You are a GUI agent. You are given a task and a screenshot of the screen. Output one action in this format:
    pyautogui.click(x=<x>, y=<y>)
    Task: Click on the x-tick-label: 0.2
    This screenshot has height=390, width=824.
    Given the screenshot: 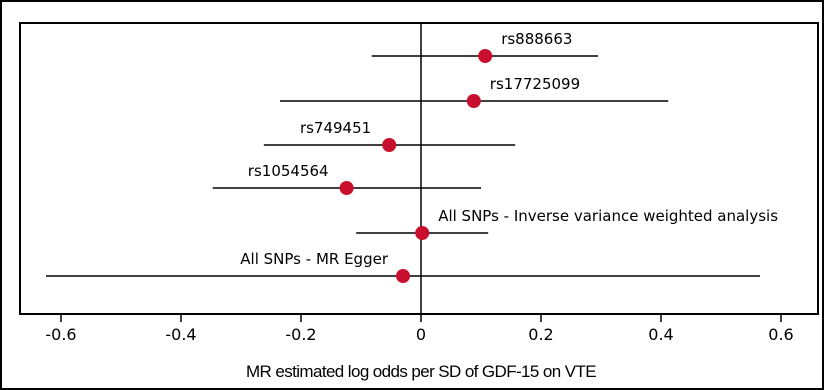 What is the action you would take?
    pyautogui.click(x=540, y=334)
    